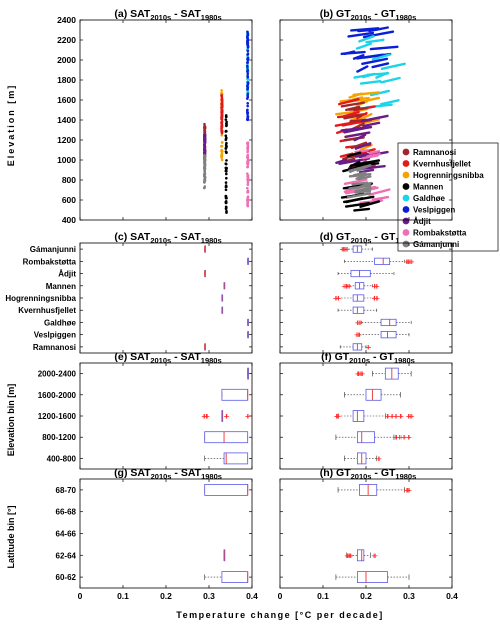 Image resolution: width=500 pixels, height=624 pixels. I want to click on series-Mannen, so click(226, 164).